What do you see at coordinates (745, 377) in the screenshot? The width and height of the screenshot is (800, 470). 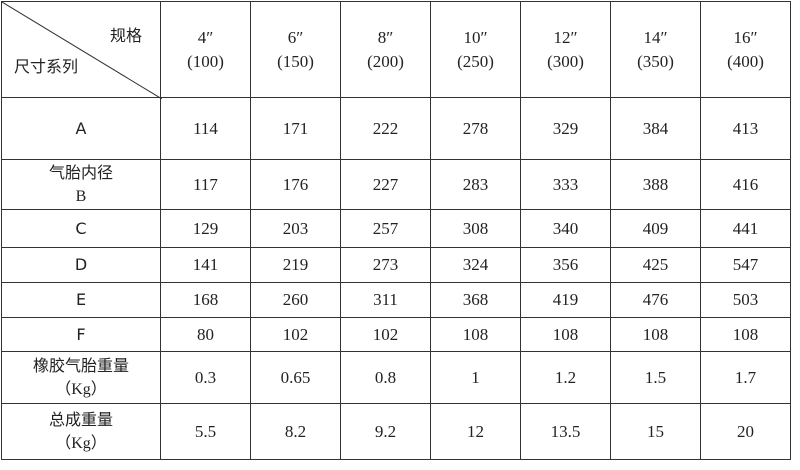 I see `cell: 1.7` at bounding box center [745, 377].